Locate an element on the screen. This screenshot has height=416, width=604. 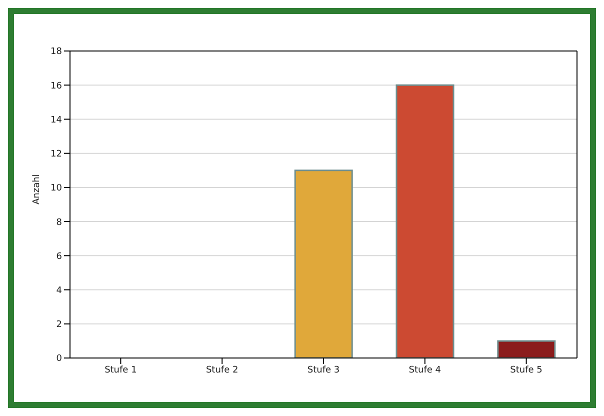
y-tick-label: 2 is located at coordinates (59, 325).